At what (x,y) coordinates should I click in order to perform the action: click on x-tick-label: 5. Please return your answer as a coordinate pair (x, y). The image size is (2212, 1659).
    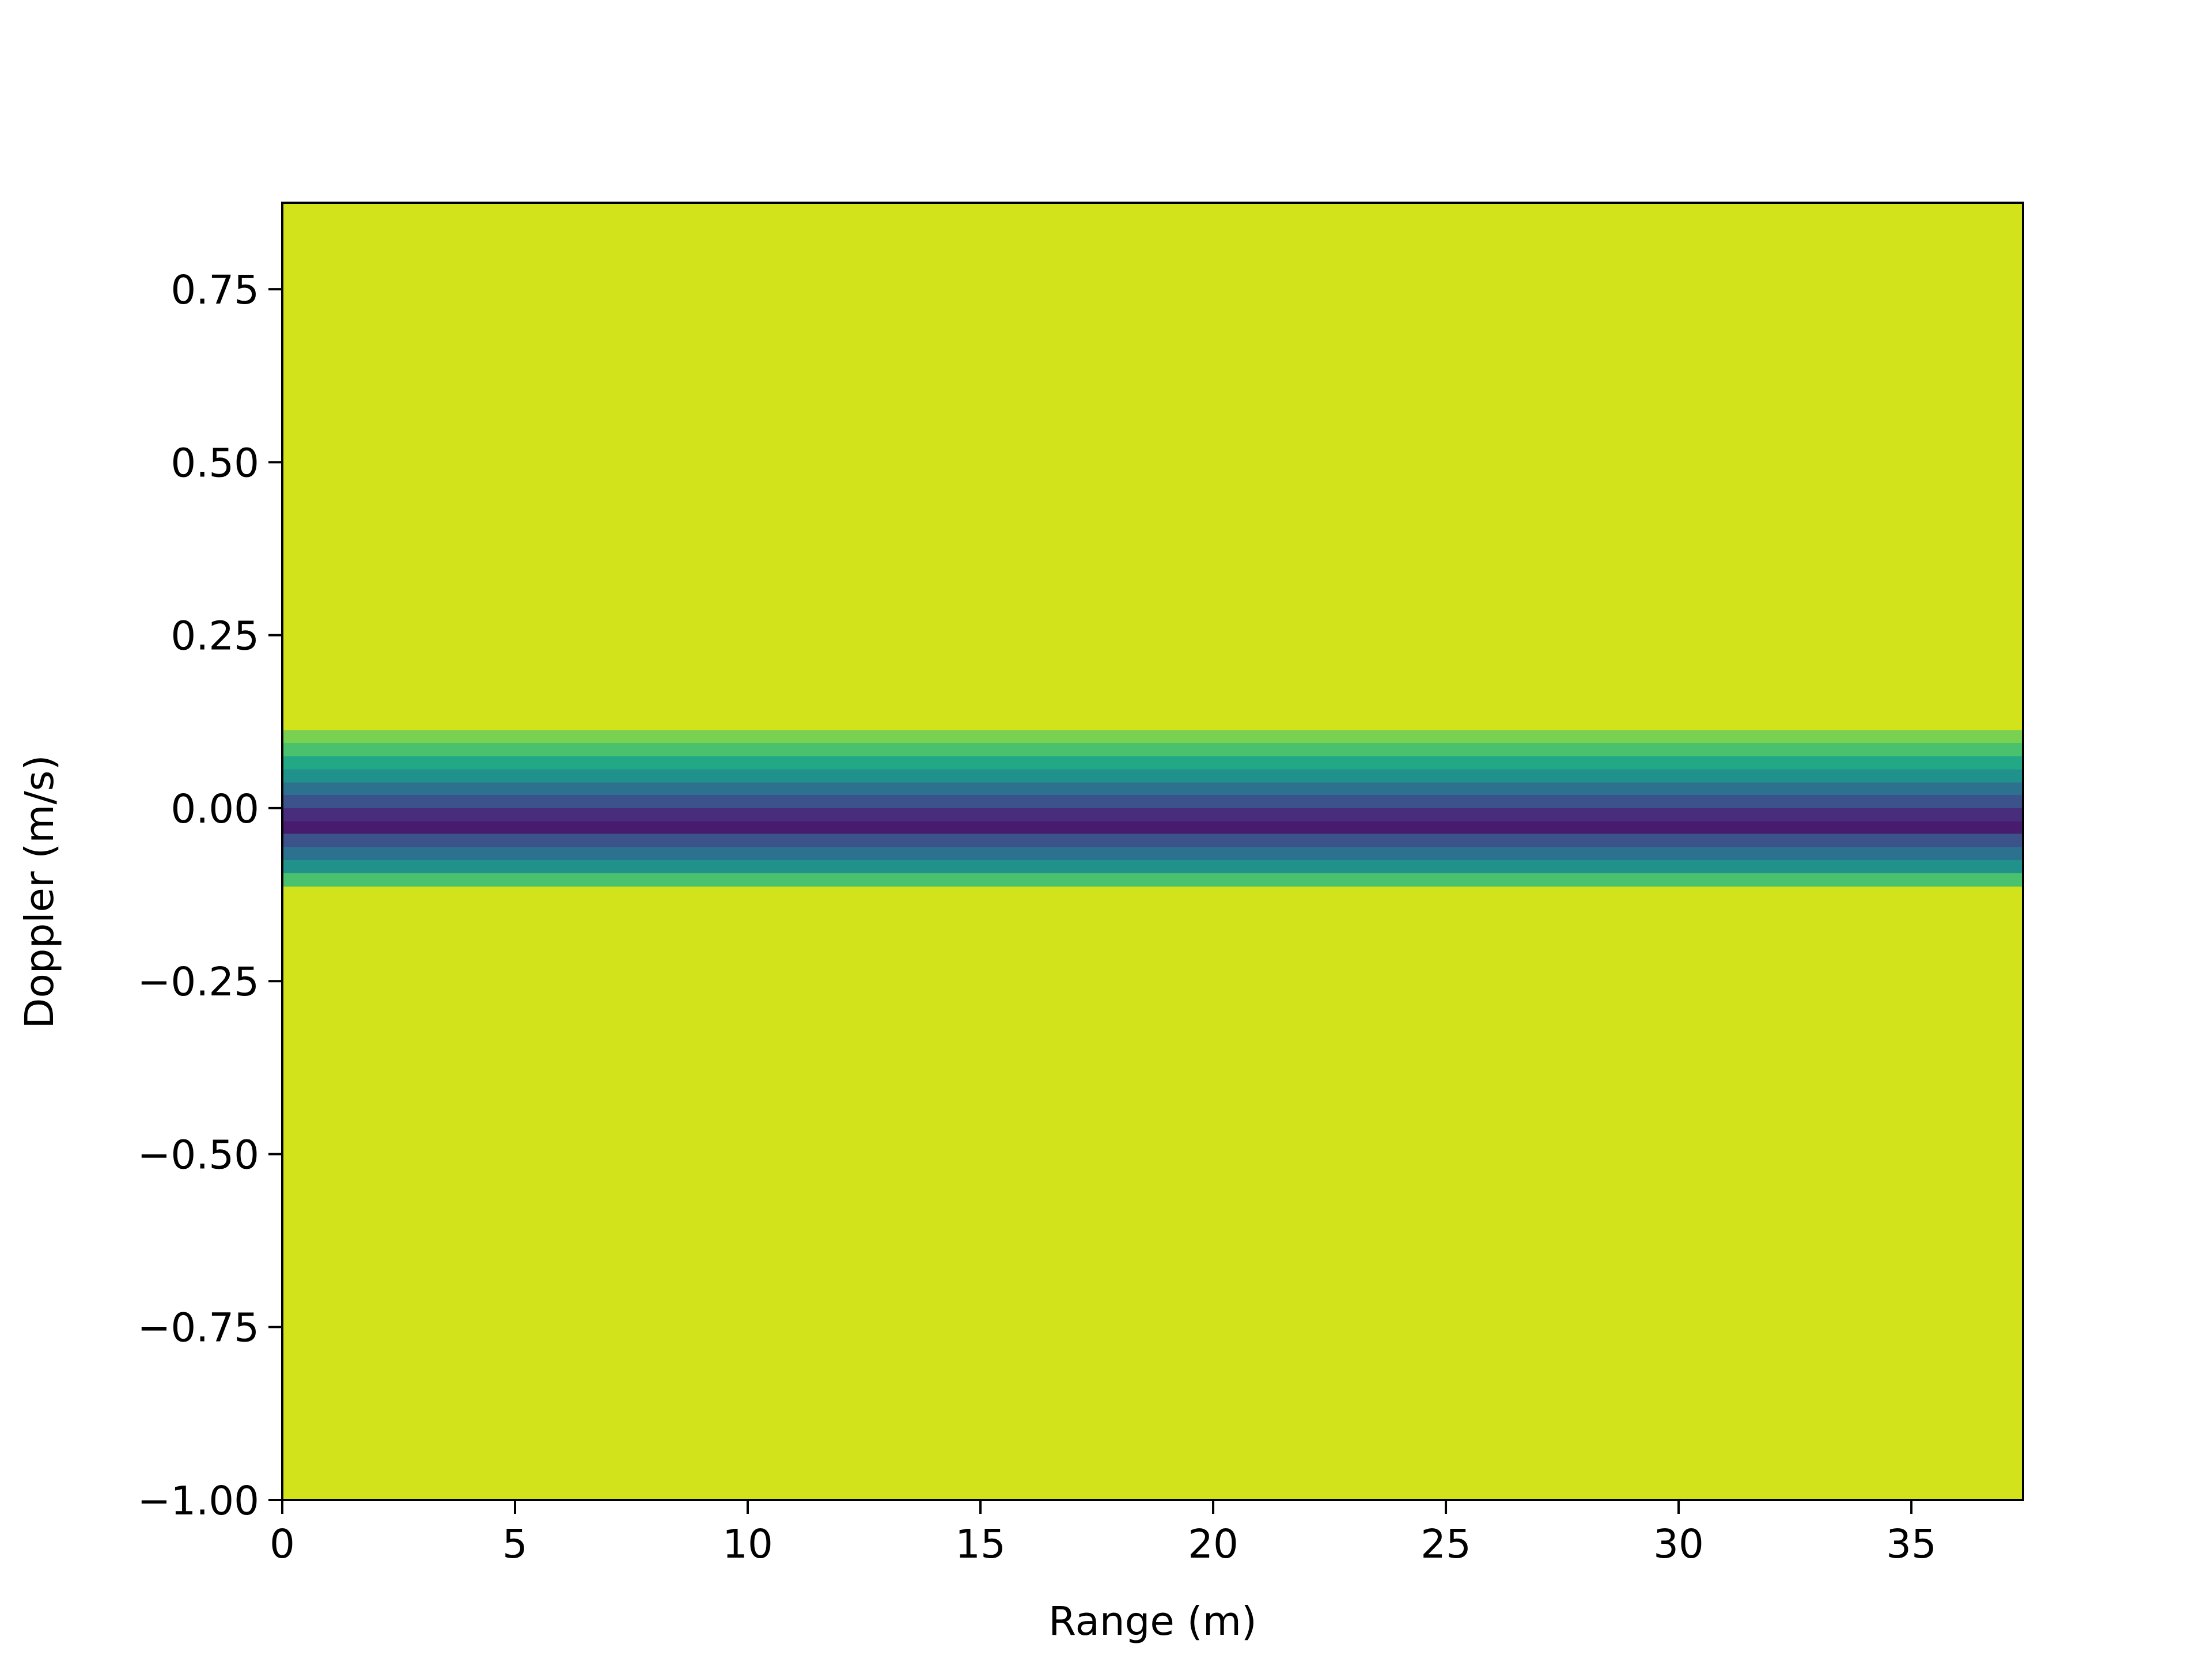
    Looking at the image, I should click on (515, 1544).